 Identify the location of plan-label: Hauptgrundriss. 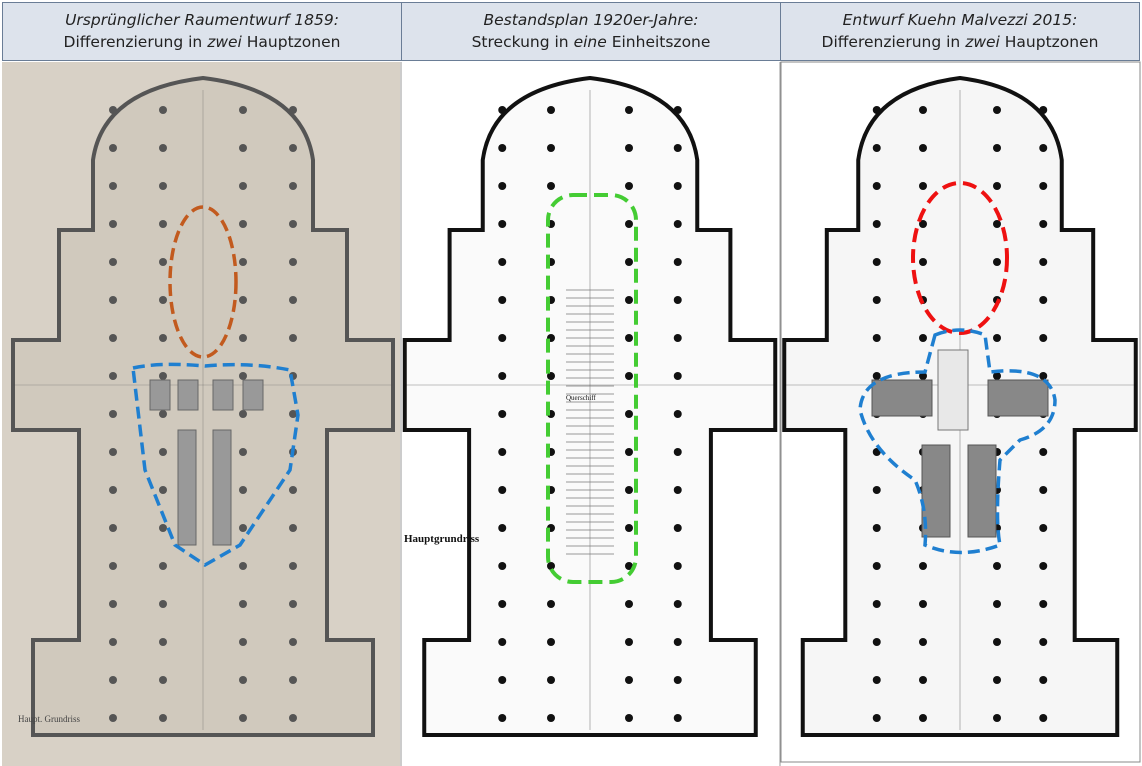
(442, 539).